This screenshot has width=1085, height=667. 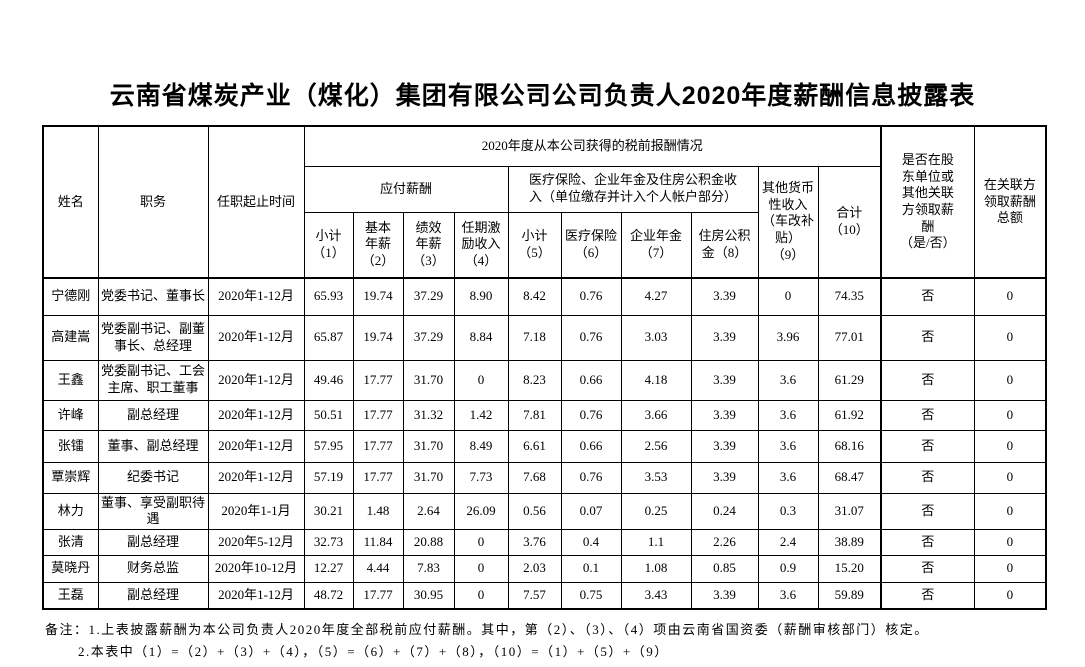 I want to click on cell-name: 林力, so click(x=70, y=511).